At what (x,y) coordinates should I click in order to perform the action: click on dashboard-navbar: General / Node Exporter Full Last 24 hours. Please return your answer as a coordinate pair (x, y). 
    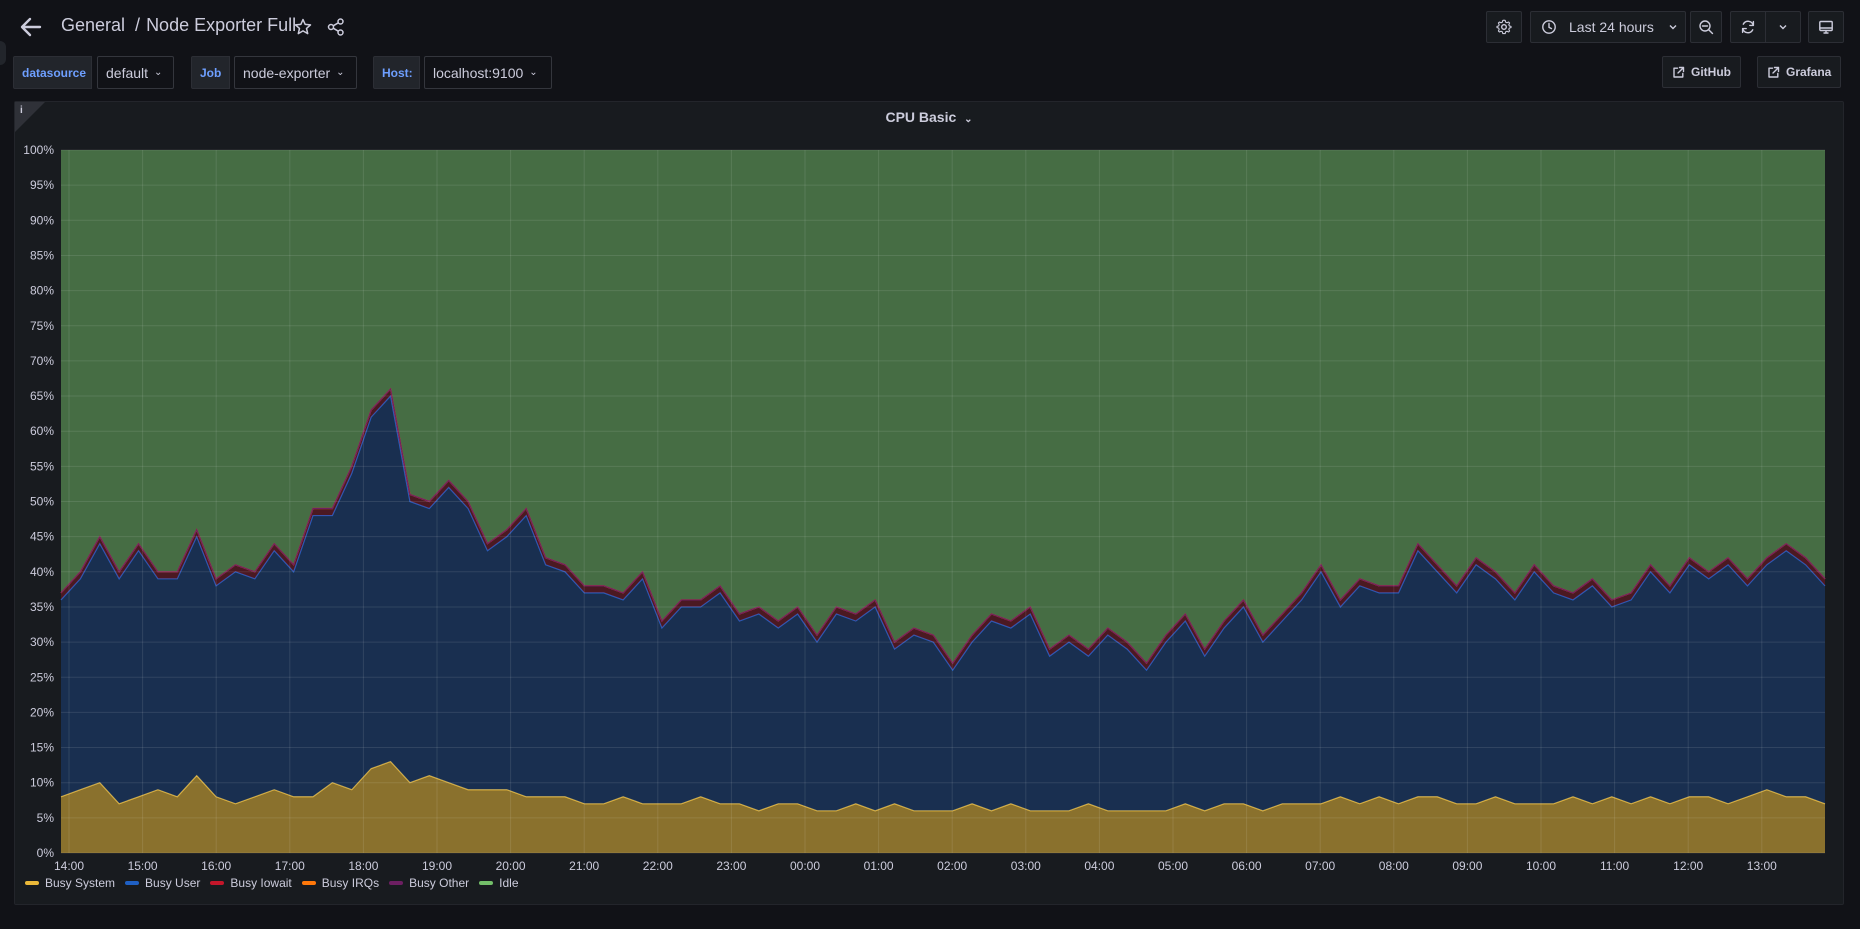
    Looking at the image, I should click on (930, 32).